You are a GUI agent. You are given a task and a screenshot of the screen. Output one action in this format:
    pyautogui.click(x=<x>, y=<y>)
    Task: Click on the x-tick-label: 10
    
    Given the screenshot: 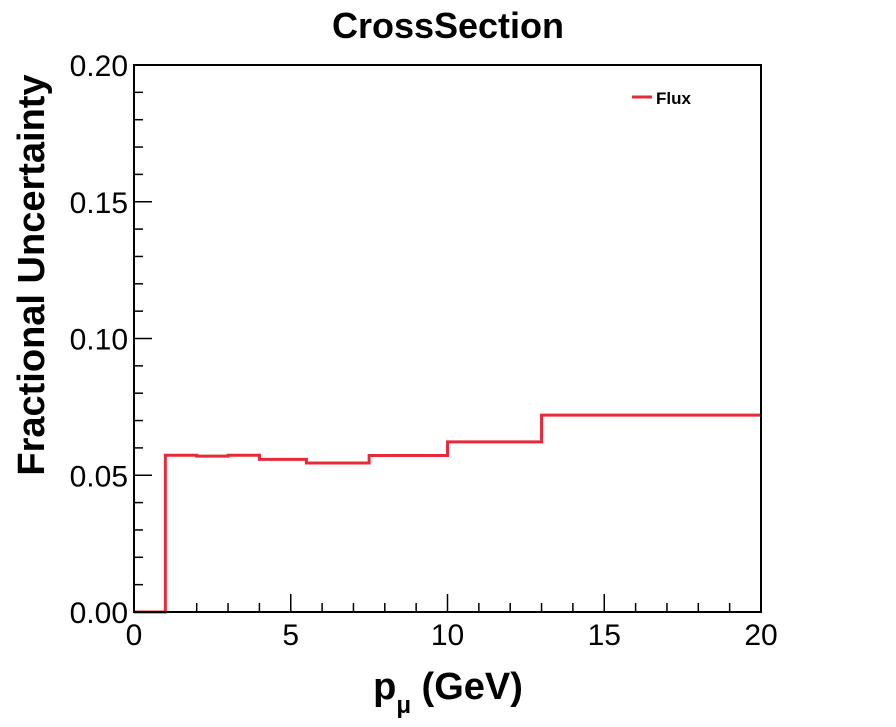 What is the action you would take?
    pyautogui.click(x=447, y=635)
    